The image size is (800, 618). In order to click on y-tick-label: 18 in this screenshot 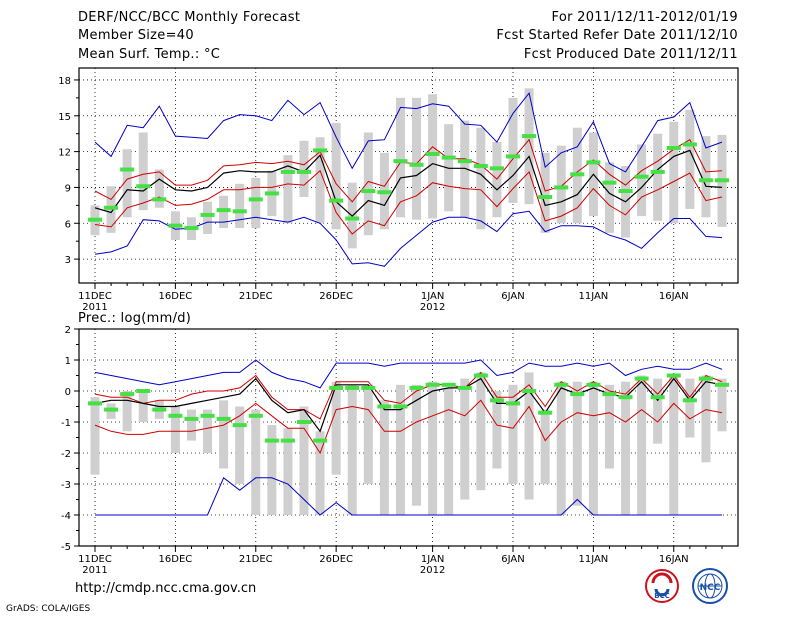, I will do `click(64, 81)`.